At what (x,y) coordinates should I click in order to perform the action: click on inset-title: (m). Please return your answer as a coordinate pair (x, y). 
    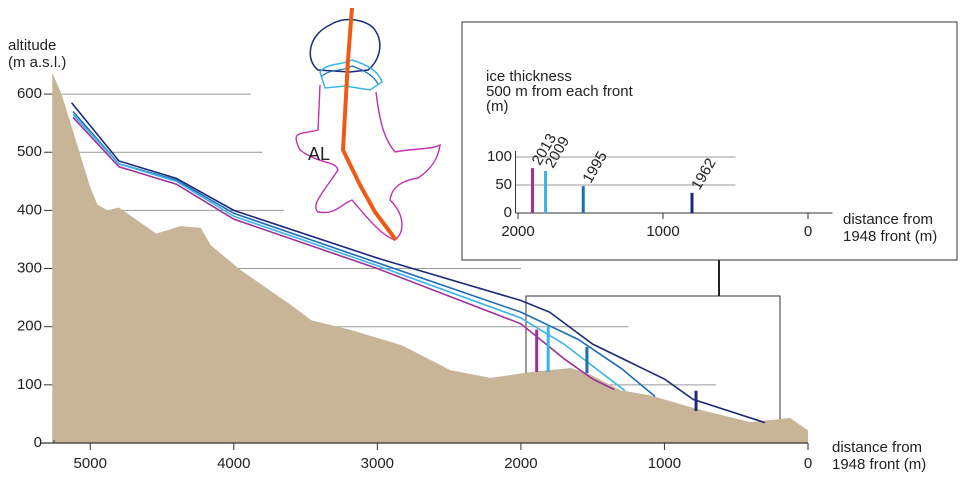
    Looking at the image, I should click on (497, 106).